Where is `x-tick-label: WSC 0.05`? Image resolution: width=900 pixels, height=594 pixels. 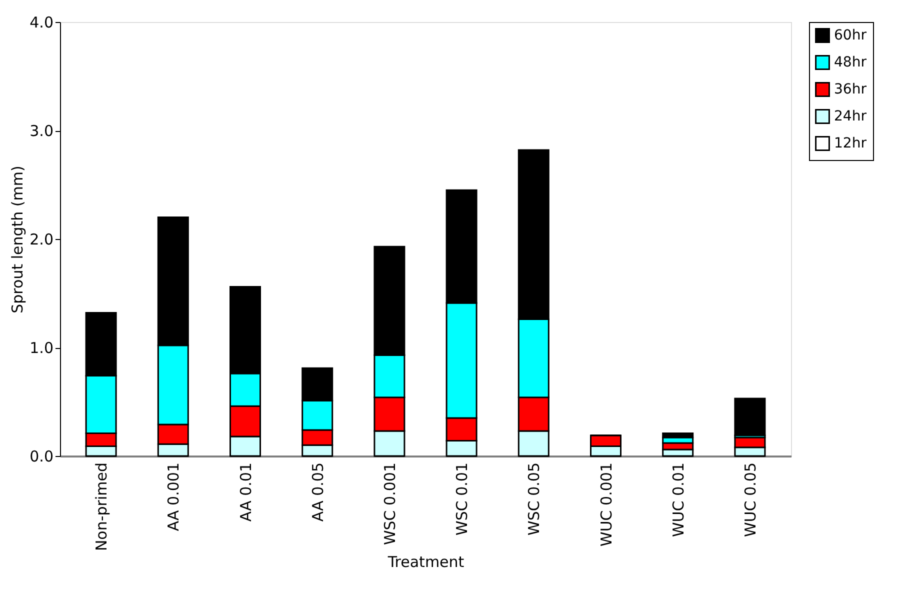
x-tick-label: WSC 0.05 is located at coordinates (534, 499).